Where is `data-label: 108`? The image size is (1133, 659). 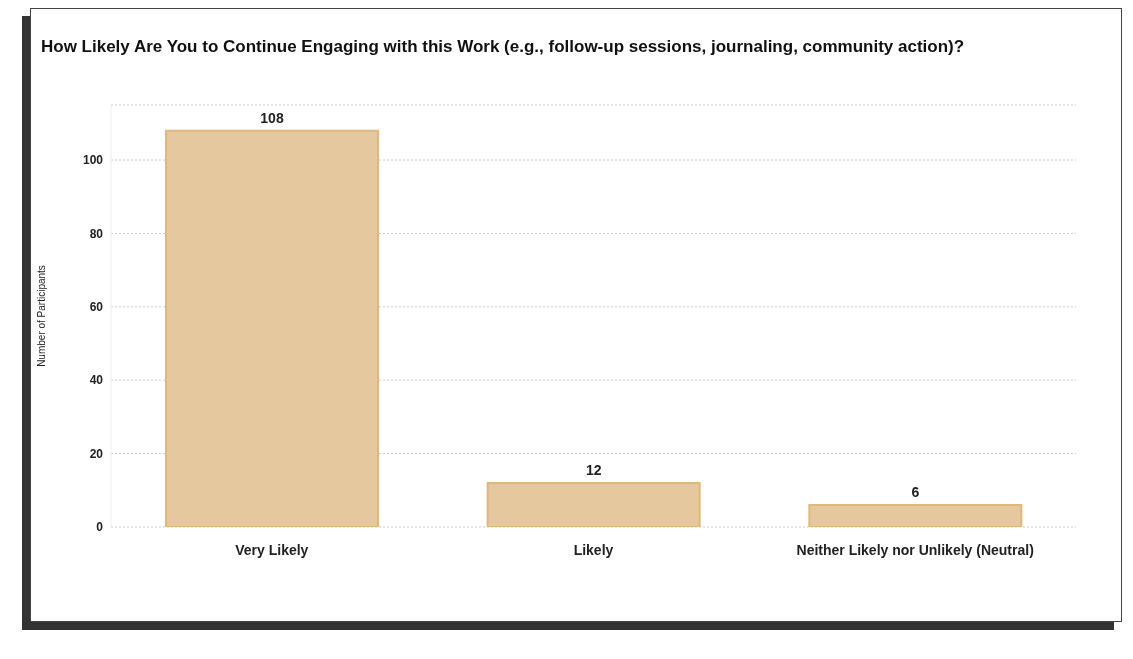 data-label: 108 is located at coordinates (272, 117).